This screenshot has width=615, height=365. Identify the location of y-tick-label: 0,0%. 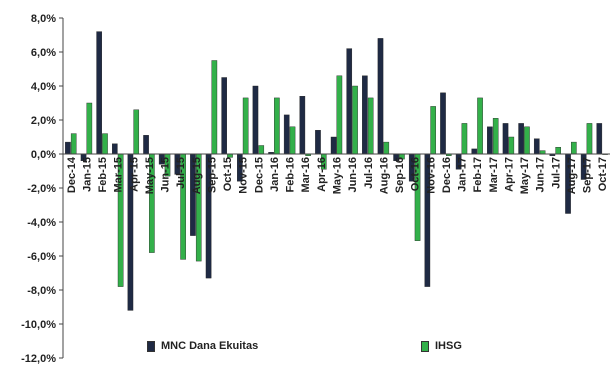
(43, 155).